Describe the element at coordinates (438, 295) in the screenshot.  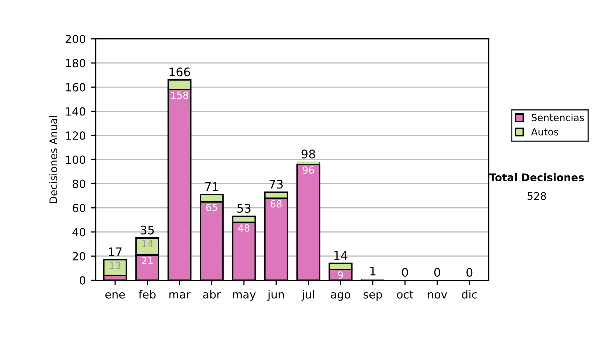
I see `x-tick-label: nov` at that location.